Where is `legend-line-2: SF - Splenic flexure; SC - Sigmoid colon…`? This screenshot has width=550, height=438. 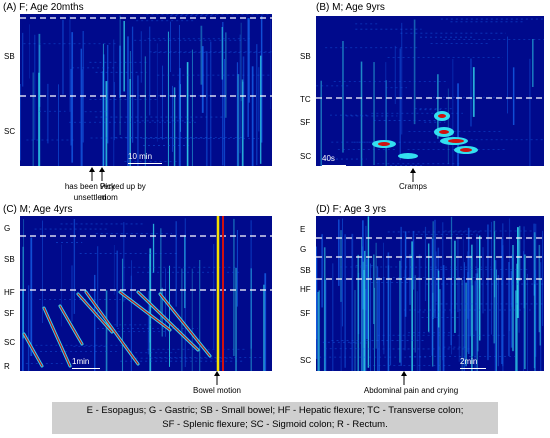
legend-line-2: SF - Splenic flexure; SC - Sigmoid colon… is located at coordinates (275, 424).